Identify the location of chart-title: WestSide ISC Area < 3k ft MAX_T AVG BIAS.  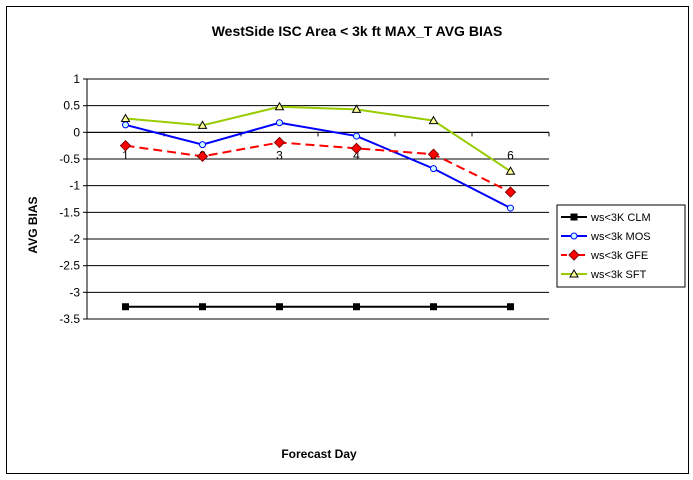
(357, 31).